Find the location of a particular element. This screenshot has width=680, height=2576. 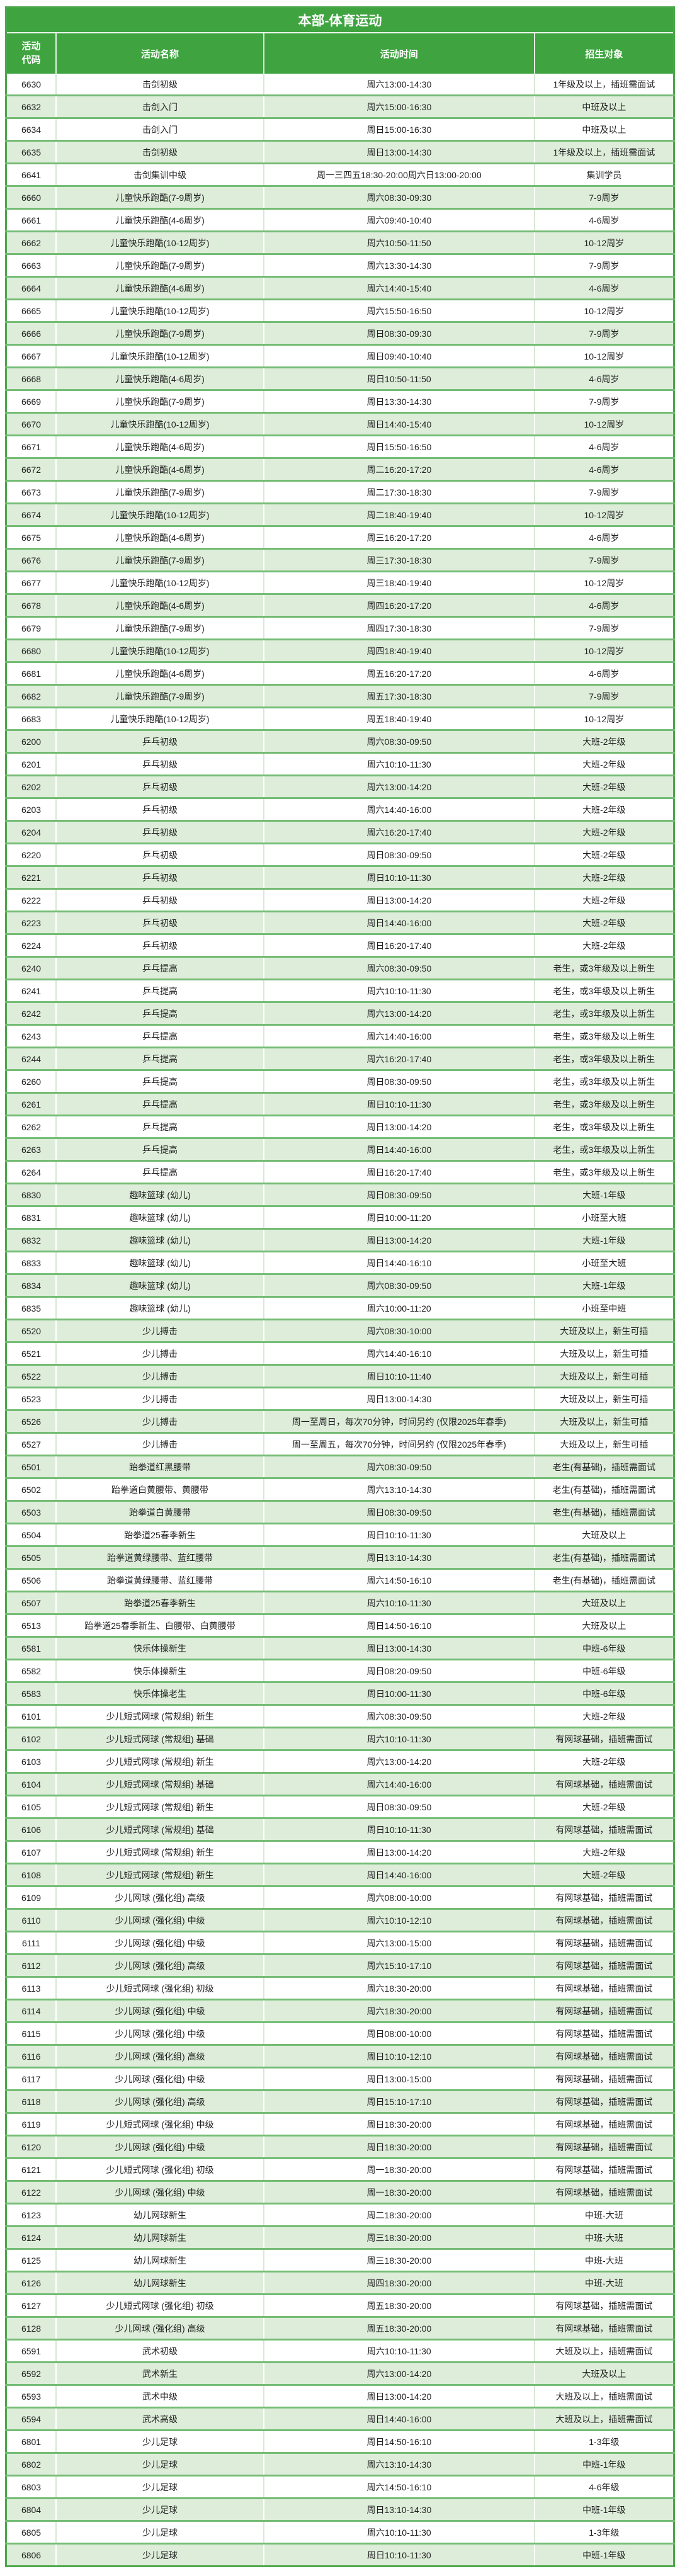

cell-activity-time: 周六14:40-15:40 is located at coordinates (399, 288).